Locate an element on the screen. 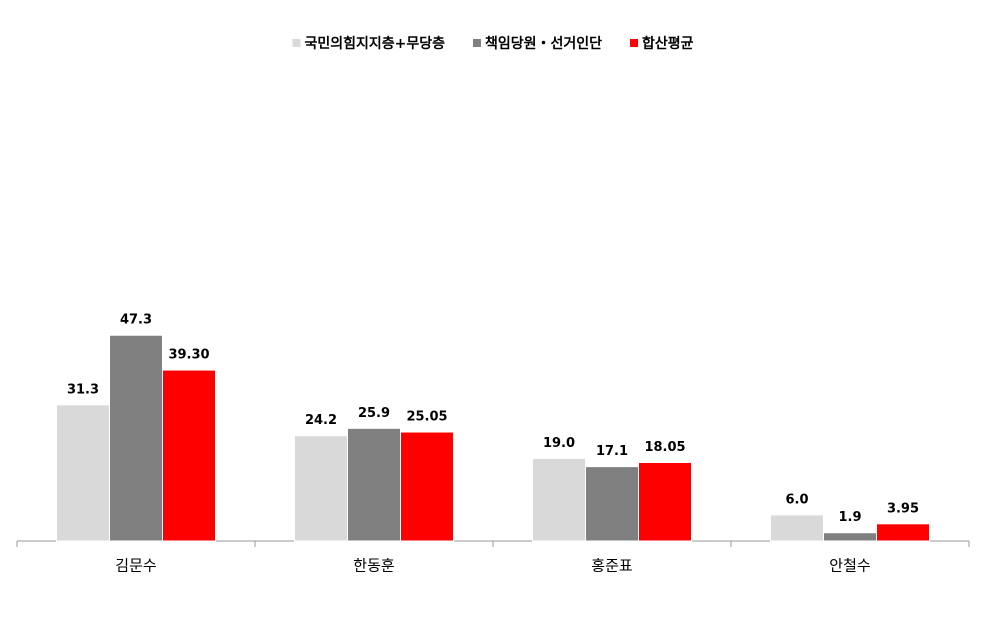 The width and height of the screenshot is (986, 619). value-label: 47.3 is located at coordinates (136, 320).